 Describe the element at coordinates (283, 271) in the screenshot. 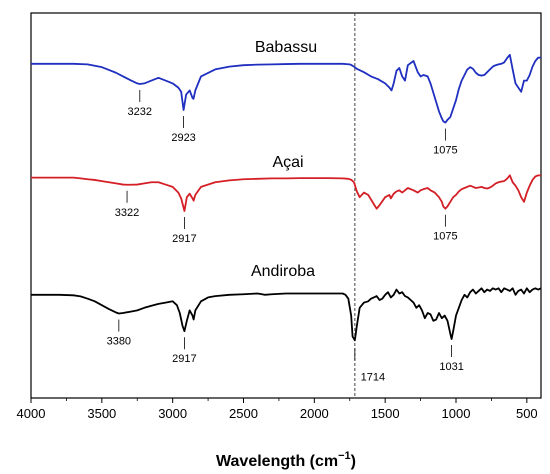

I see `series-label-andiroba: Andiroba` at that location.